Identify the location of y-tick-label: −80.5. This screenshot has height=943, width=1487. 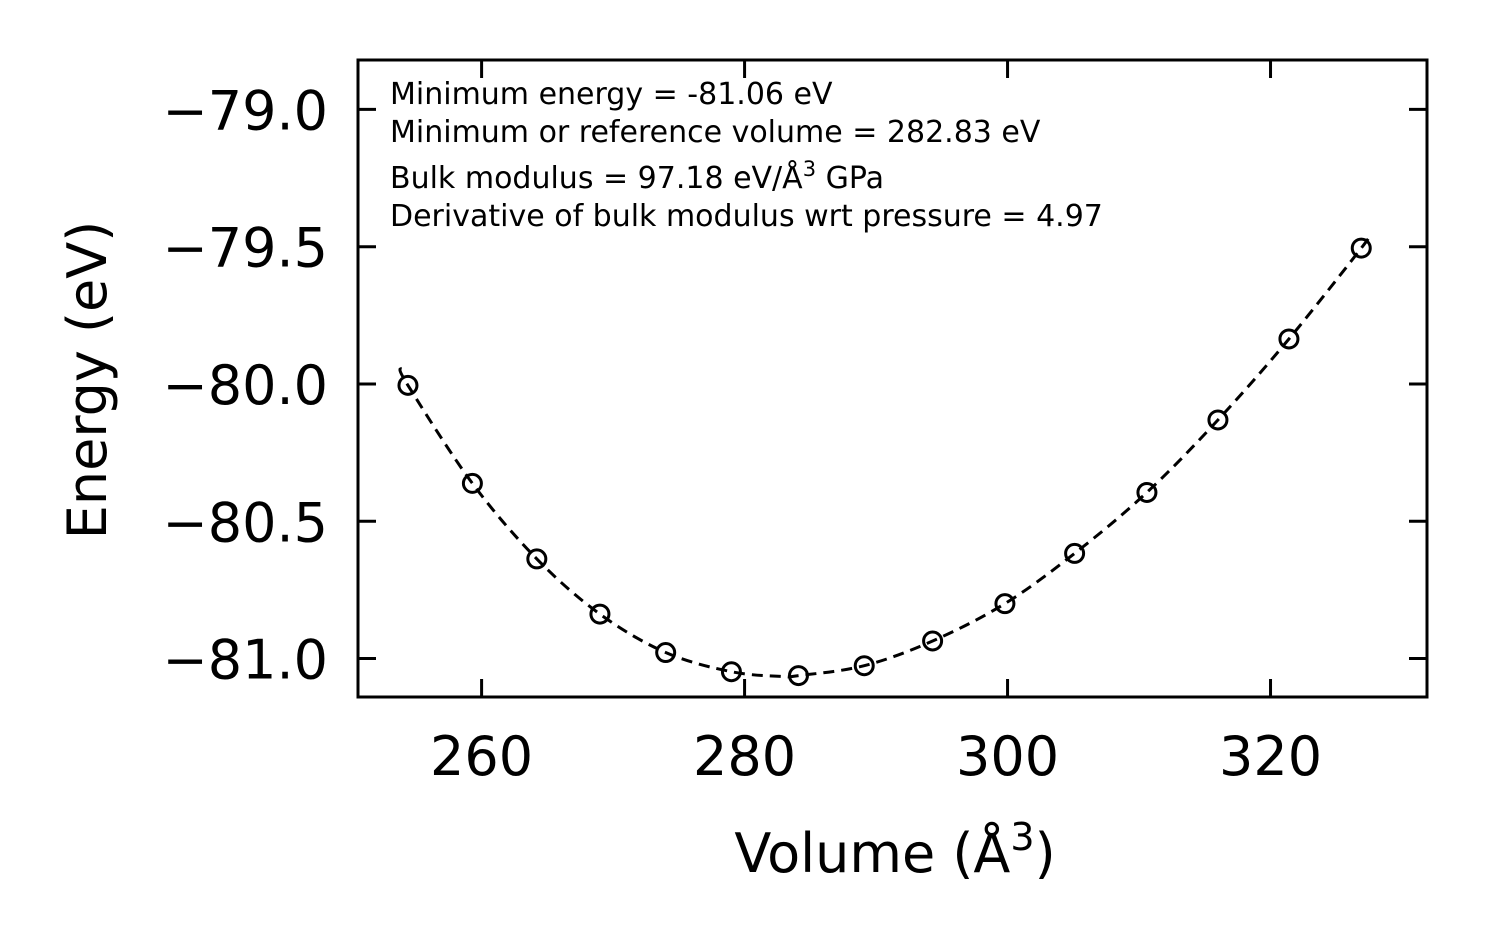
(245, 522).